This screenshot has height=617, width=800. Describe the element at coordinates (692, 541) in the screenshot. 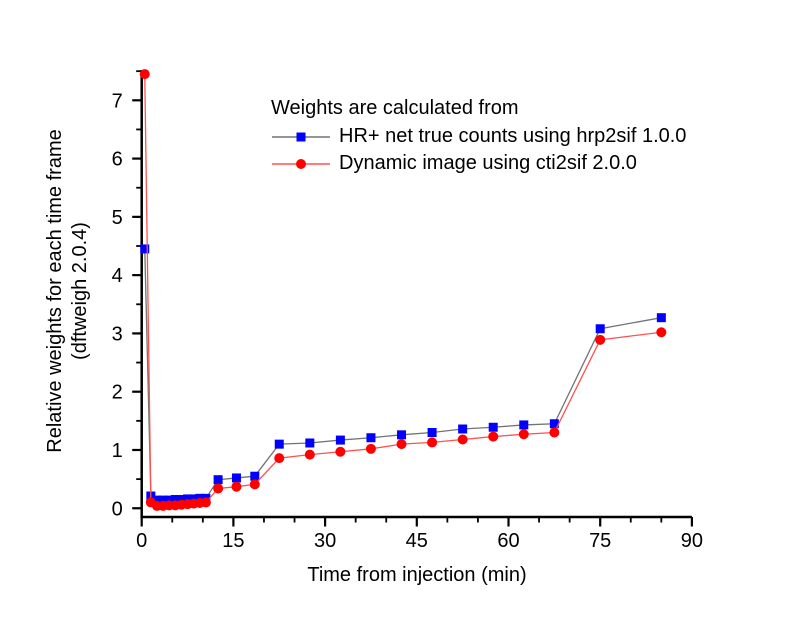

I see `x-tick-label: 90` at that location.